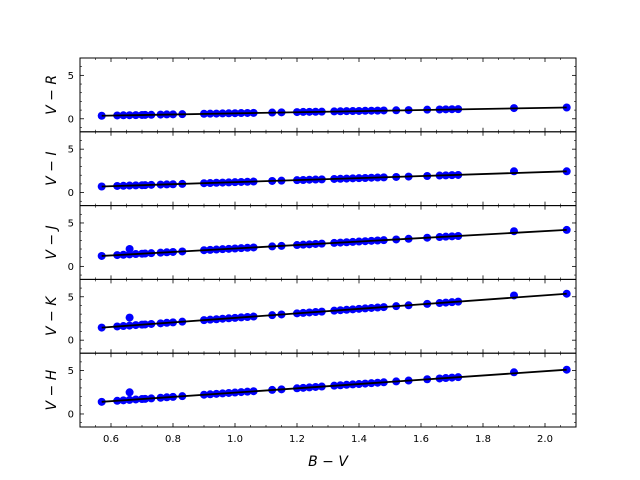 The image size is (640, 480). Describe the element at coordinates (328, 439) in the screenshot. I see `x-axis-ticks: 0.6 0.8 1.0 1.2 1.4 1.6 1.8 2.0` at that location.